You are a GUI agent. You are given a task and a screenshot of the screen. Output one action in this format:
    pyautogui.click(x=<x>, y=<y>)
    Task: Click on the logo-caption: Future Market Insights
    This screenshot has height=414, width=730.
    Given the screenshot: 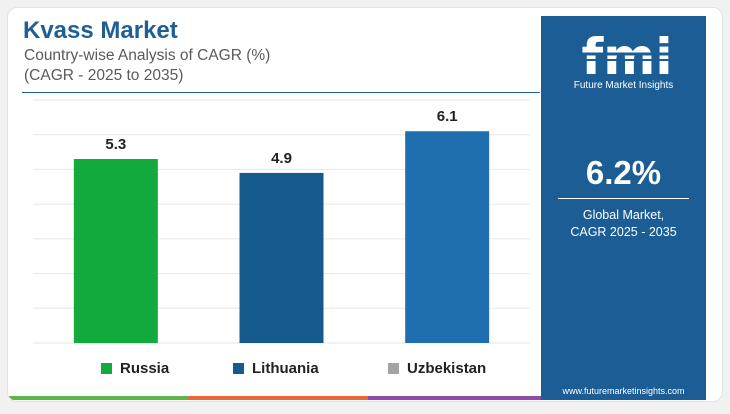 What is the action you would take?
    pyautogui.click(x=623, y=85)
    